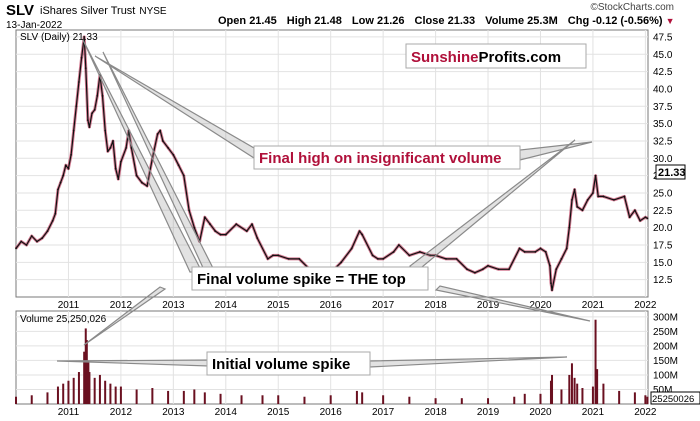  I want to click on price-tick-label: 45.0, so click(663, 55).